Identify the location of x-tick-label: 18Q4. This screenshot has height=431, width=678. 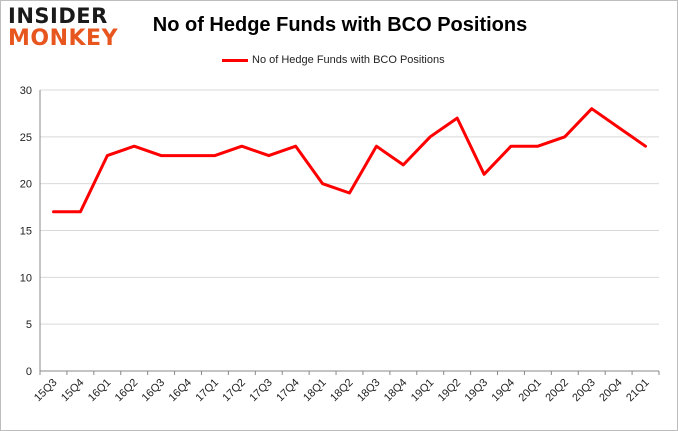
(396, 391).